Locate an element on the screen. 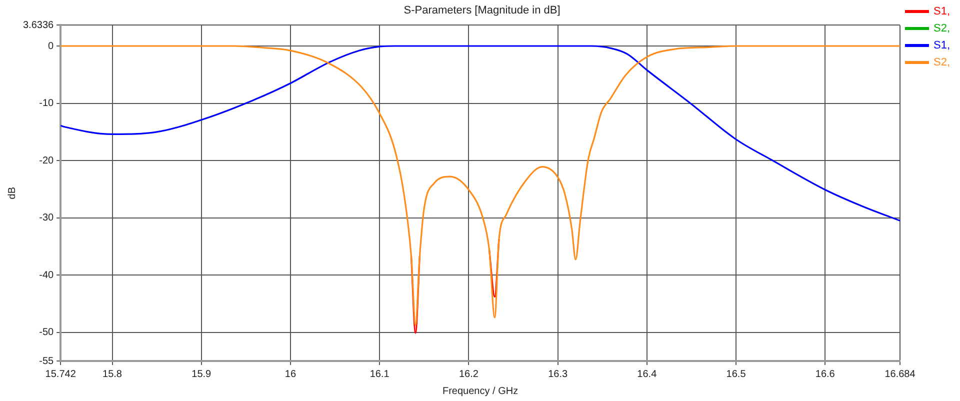 Image resolution: width=960 pixels, height=401 pixels. y-tick-label: -30 is located at coordinates (46, 218).